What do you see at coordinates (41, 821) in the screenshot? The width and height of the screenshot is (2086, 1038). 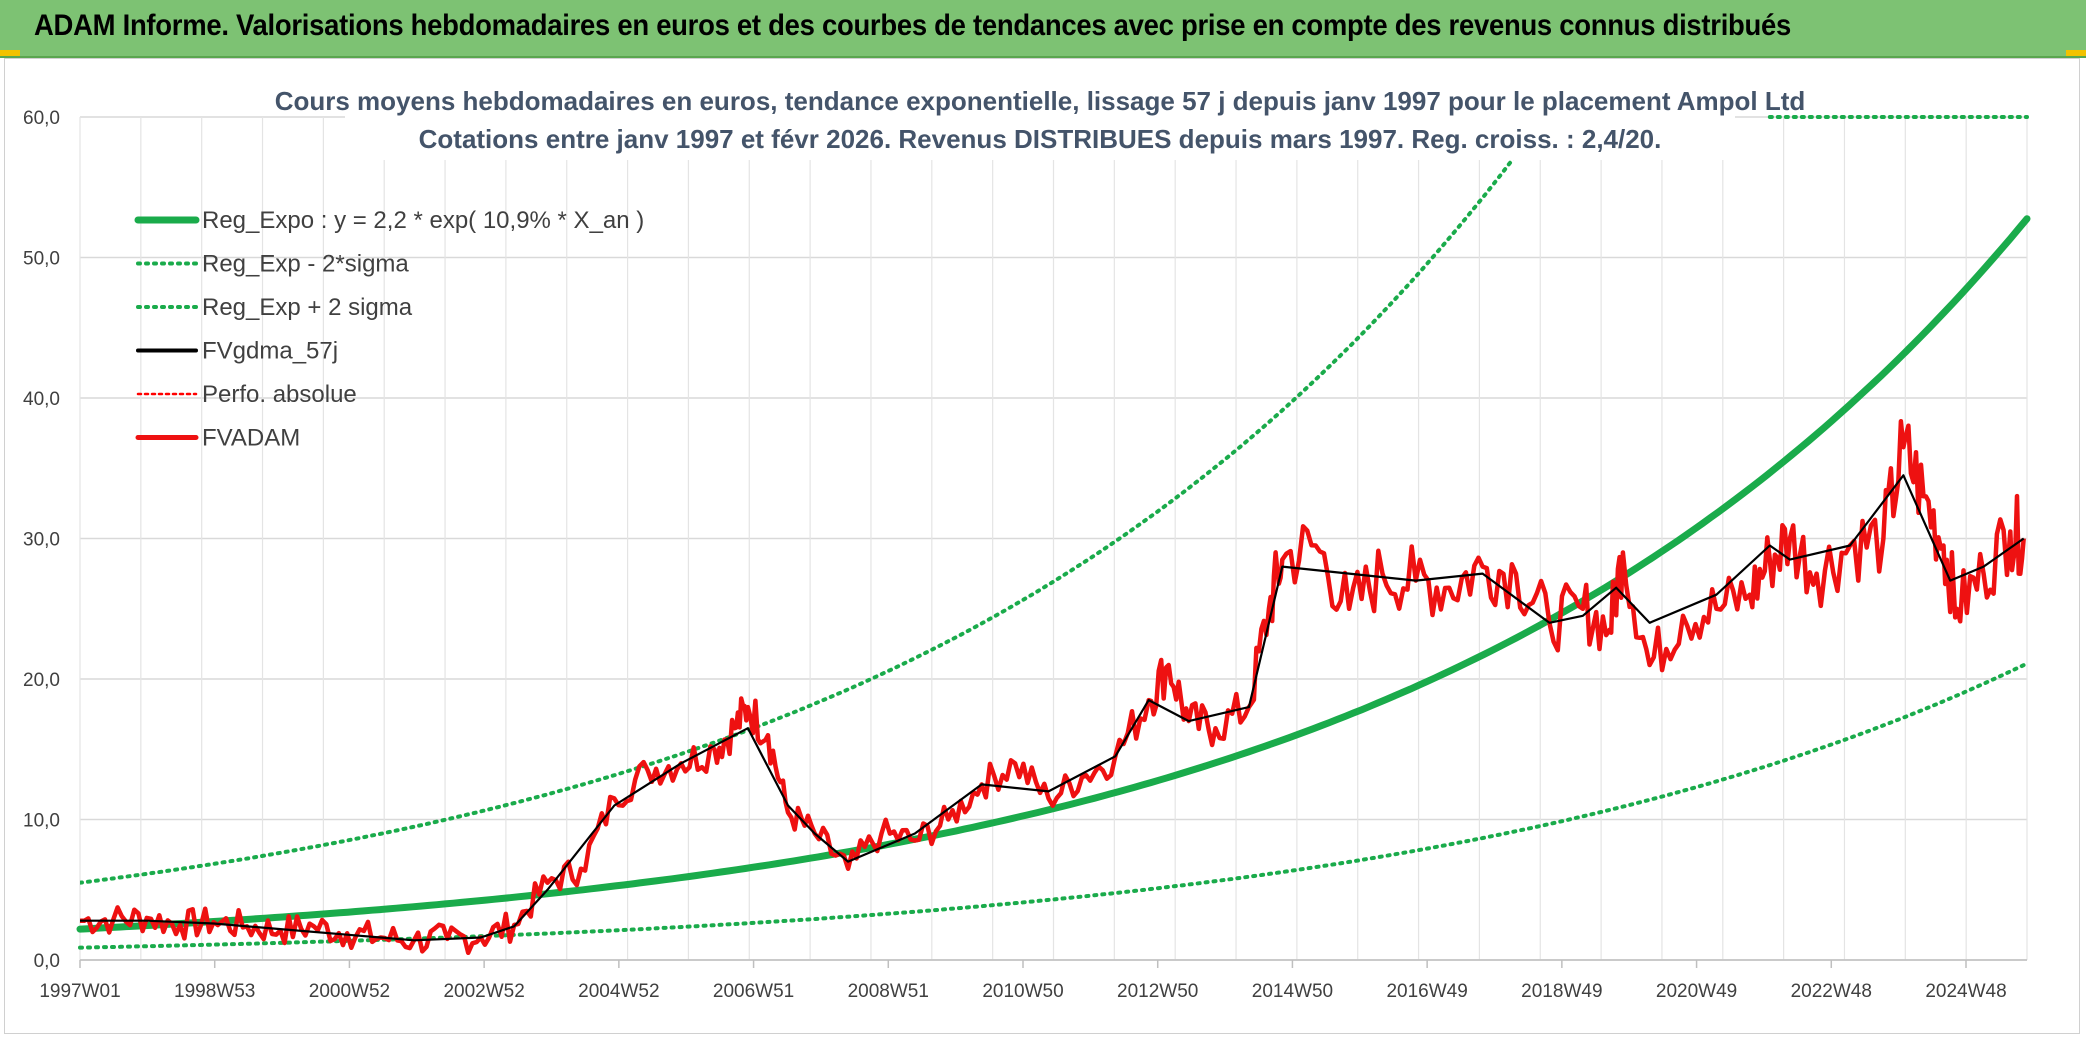 I see `y-tick-label: 10,0` at bounding box center [41, 821].